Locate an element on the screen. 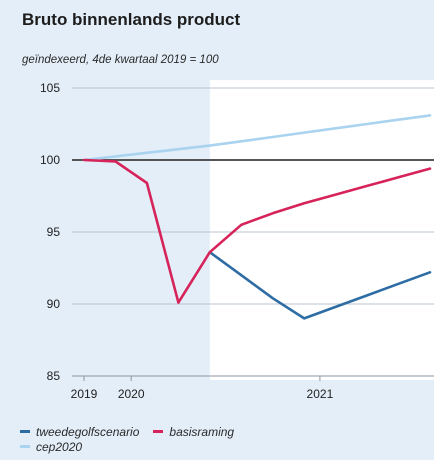 The height and width of the screenshot is (460, 434). x-tick-label-2020: 2020 is located at coordinates (131, 394).